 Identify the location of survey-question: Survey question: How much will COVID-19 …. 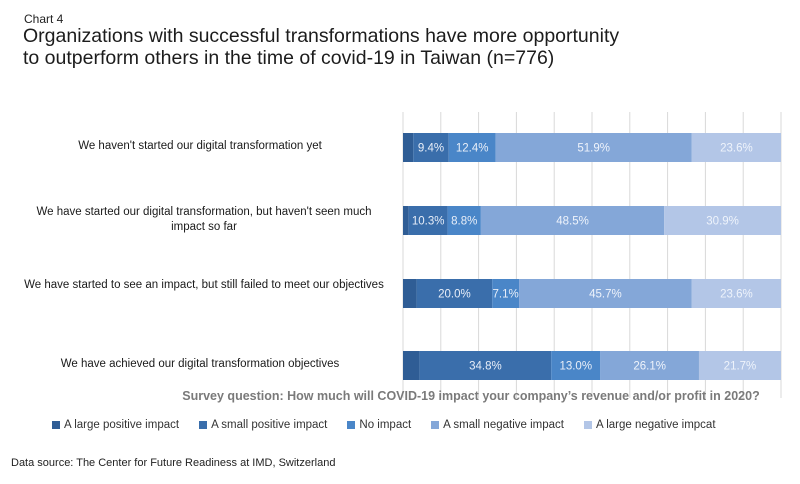
(471, 396).